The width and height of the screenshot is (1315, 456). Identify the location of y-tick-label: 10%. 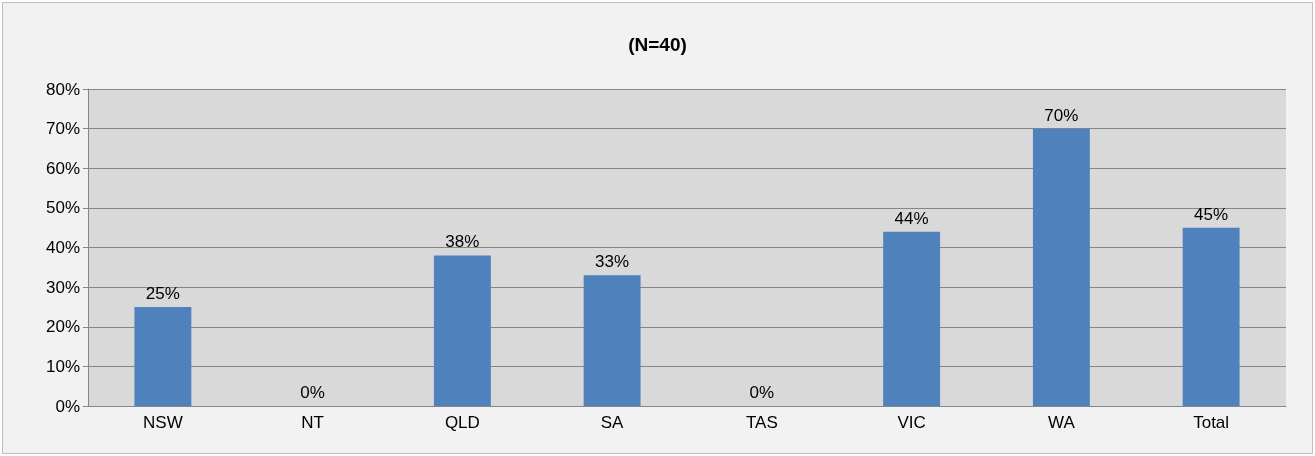
(62, 366).